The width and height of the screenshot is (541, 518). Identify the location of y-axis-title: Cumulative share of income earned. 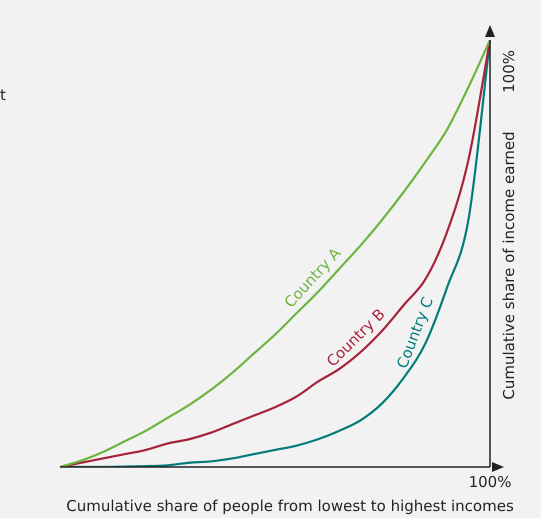
(509, 265).